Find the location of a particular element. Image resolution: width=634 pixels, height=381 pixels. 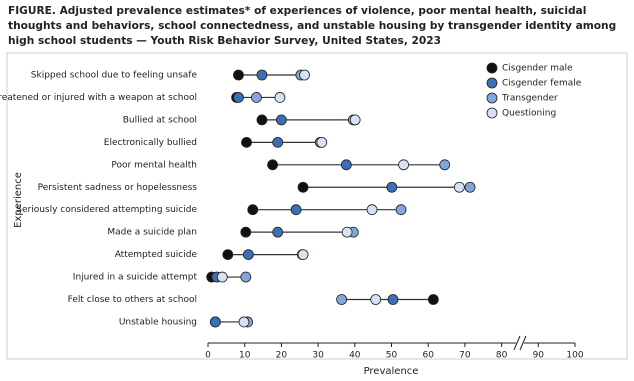

y-tick-label: Unstable housing is located at coordinates (158, 322).